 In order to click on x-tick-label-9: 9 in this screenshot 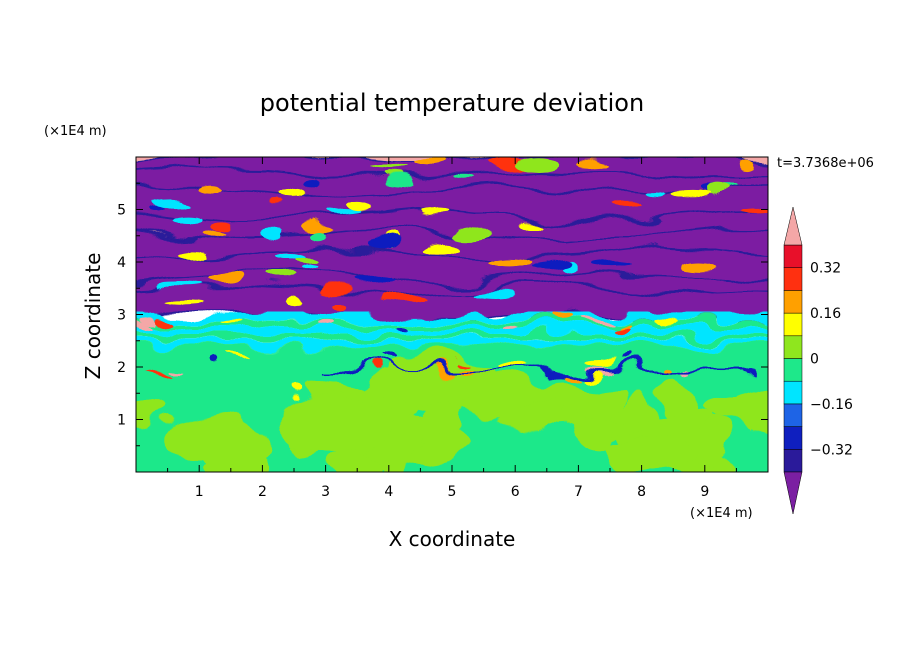, I will do `click(704, 492)`.